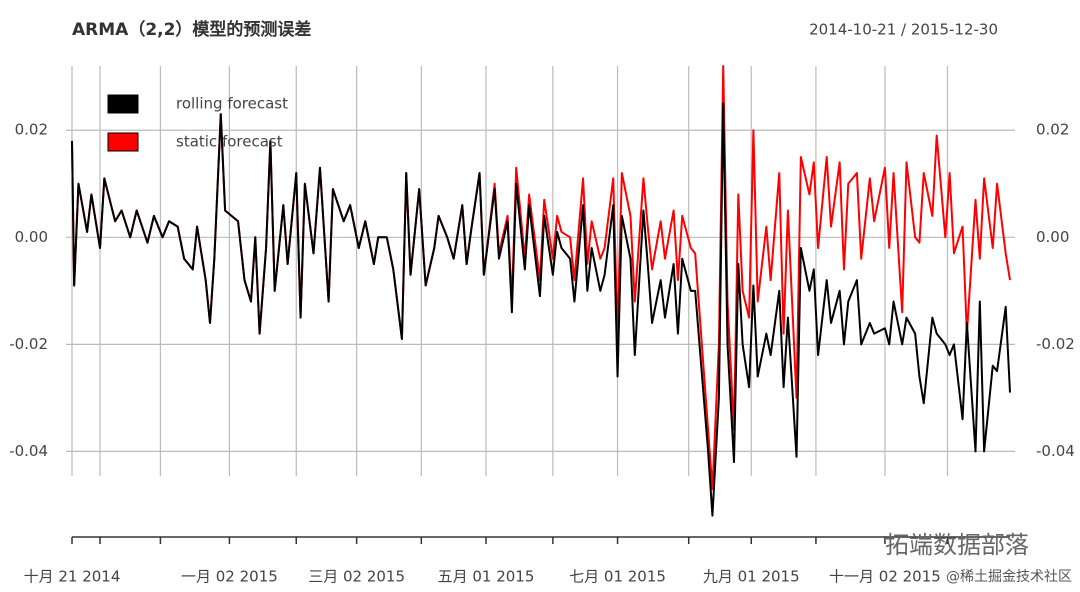 The image size is (1080, 592). I want to click on chart-title: ARMA（2,2）模型的预测误差, so click(191, 29).